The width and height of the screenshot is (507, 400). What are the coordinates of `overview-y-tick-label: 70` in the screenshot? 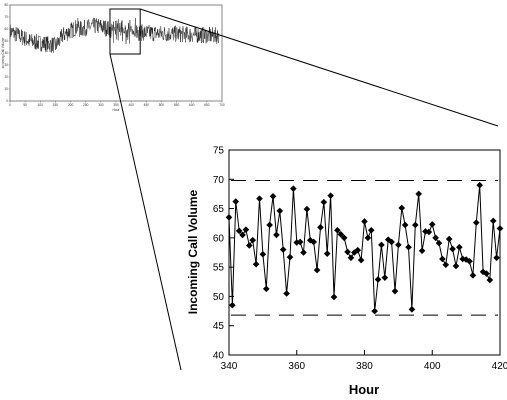 It's located at (6, 17).